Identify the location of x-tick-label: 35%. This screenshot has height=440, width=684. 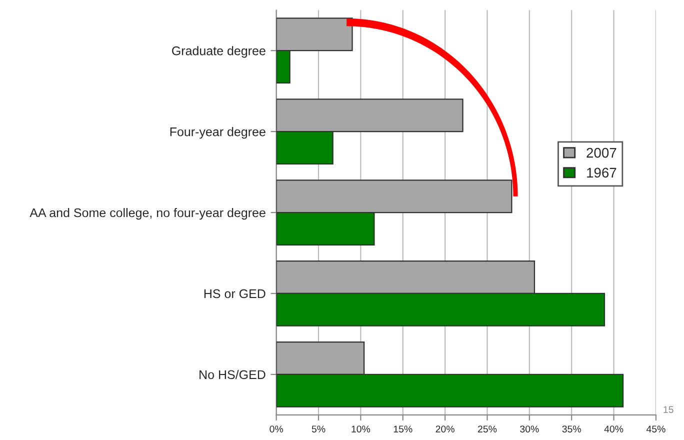
(571, 429).